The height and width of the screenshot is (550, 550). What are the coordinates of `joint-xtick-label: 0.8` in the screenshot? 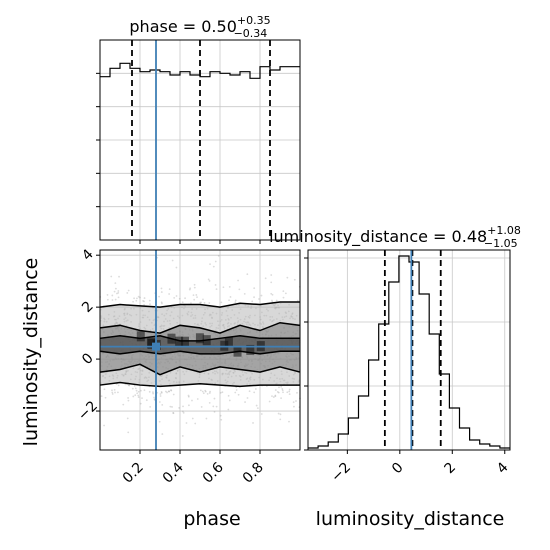 It's located at (253, 473).